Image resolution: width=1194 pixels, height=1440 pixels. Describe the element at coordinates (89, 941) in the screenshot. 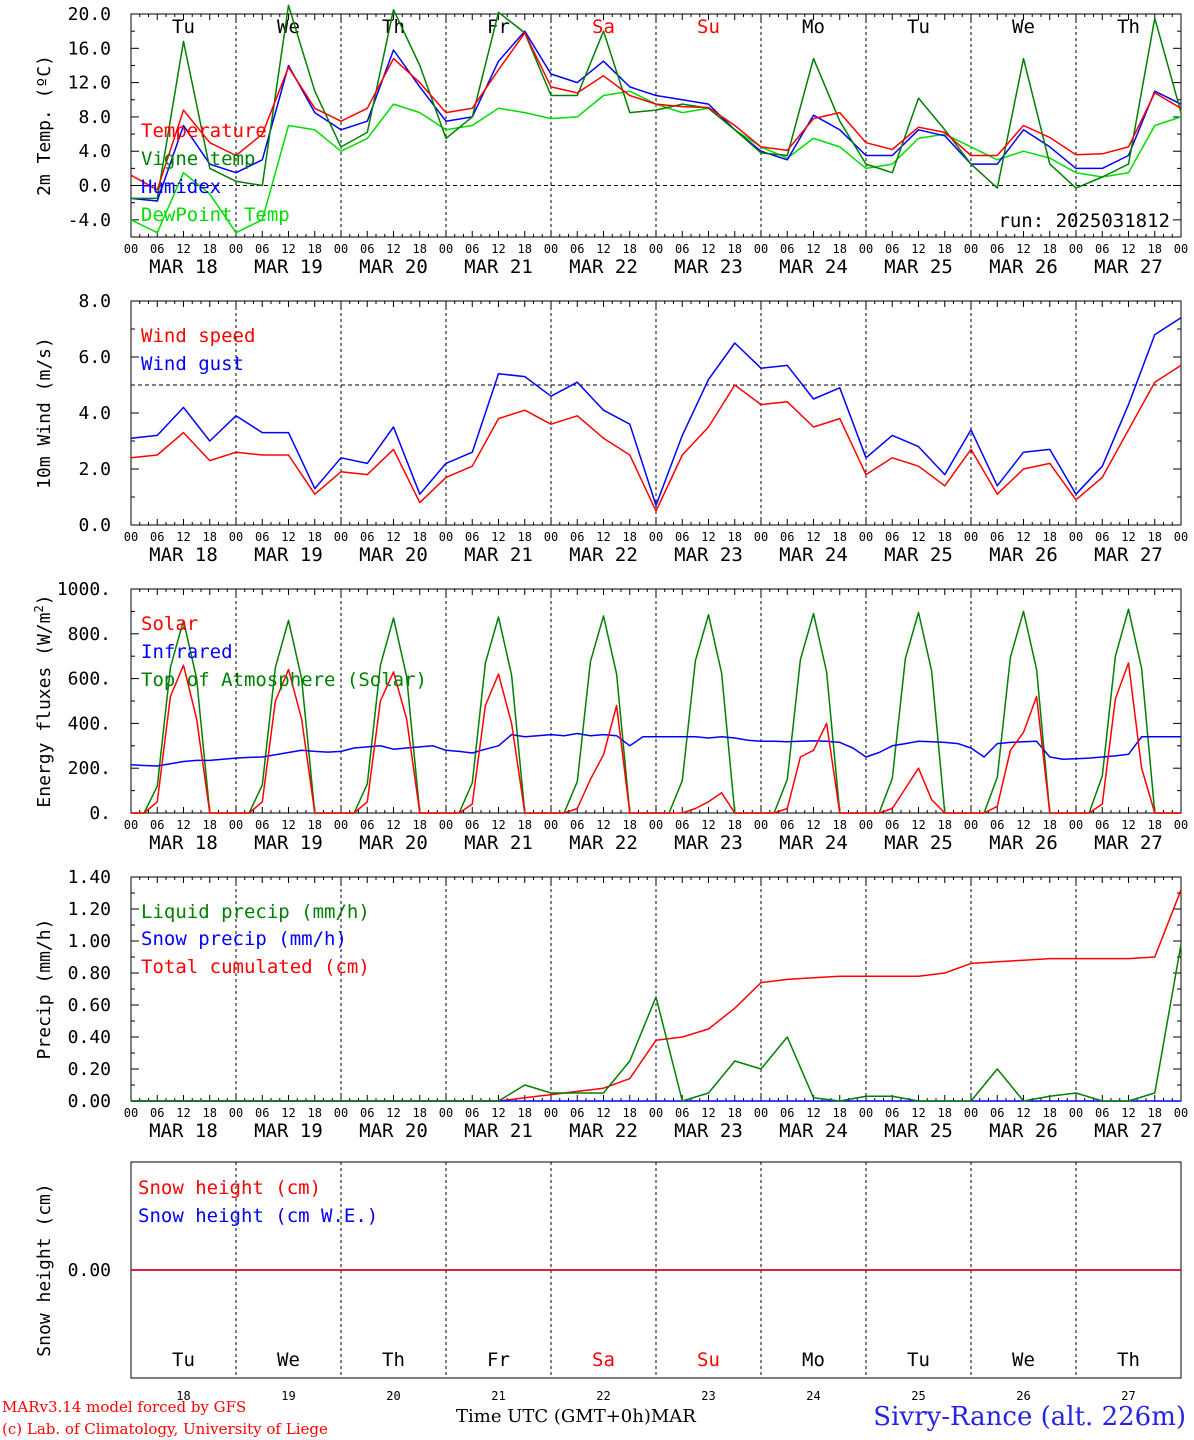

I see `y-tick-label: 1.00` at that location.